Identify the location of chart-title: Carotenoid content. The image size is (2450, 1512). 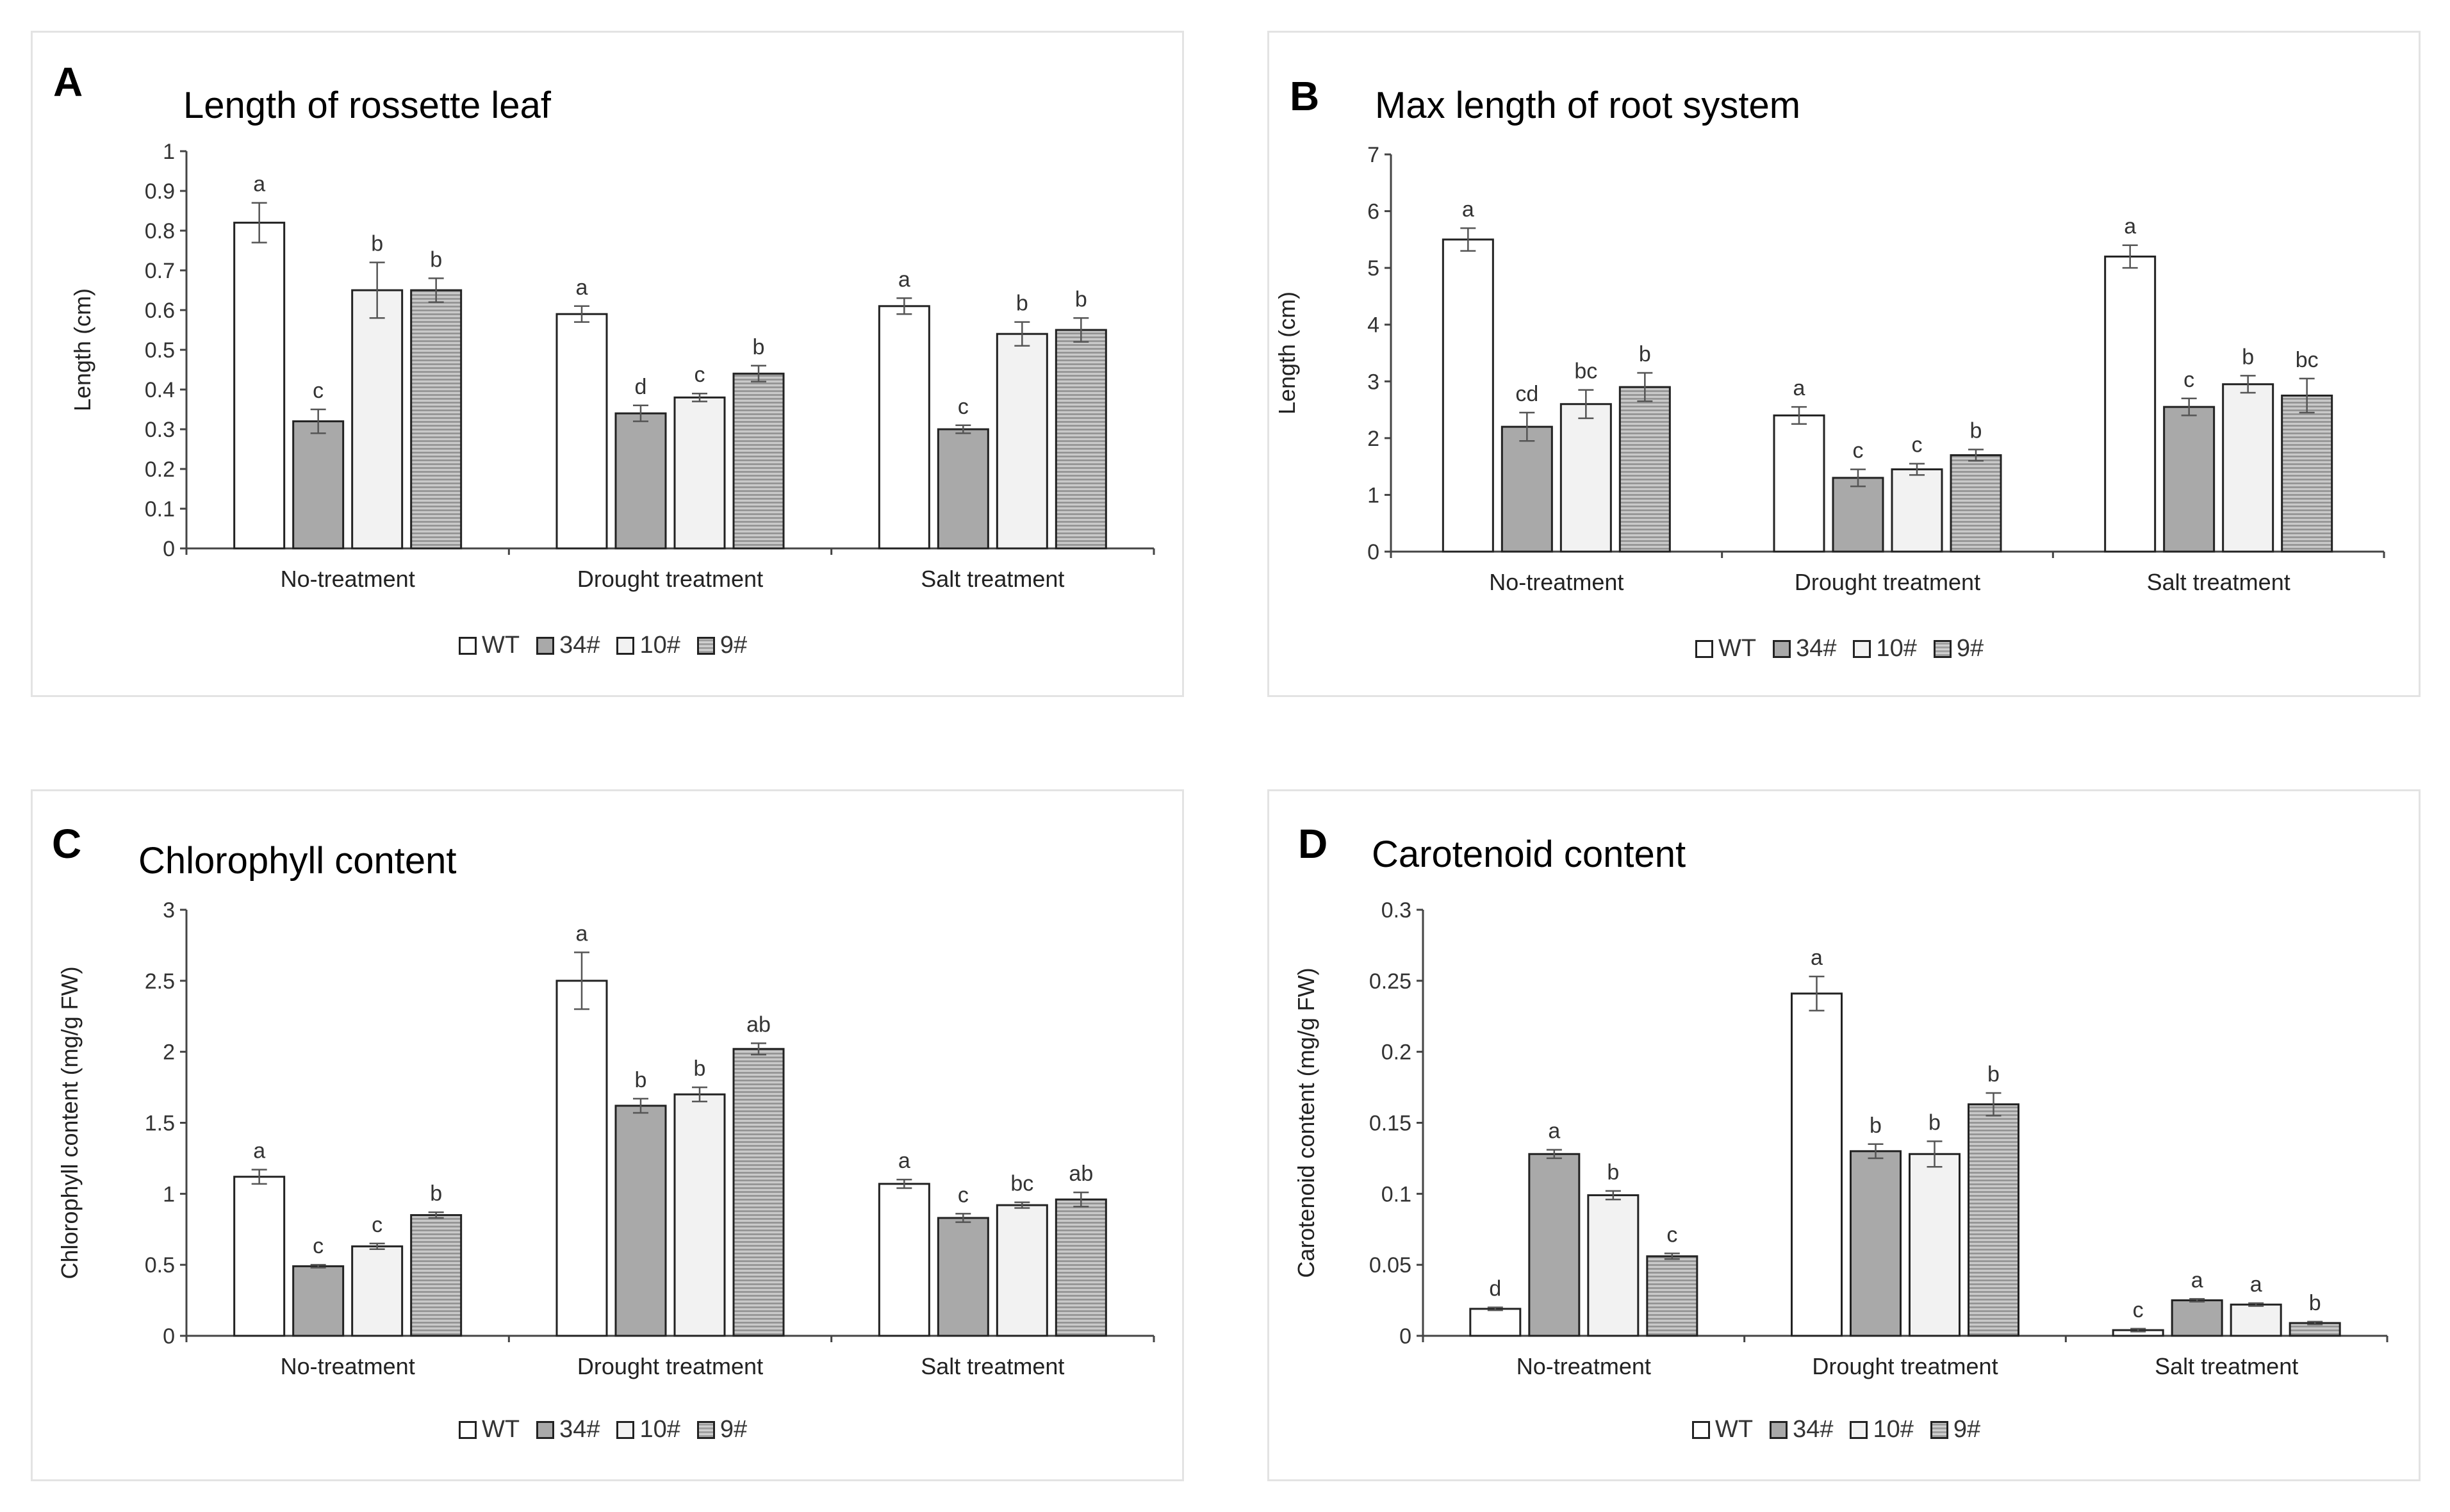
(1529, 855).